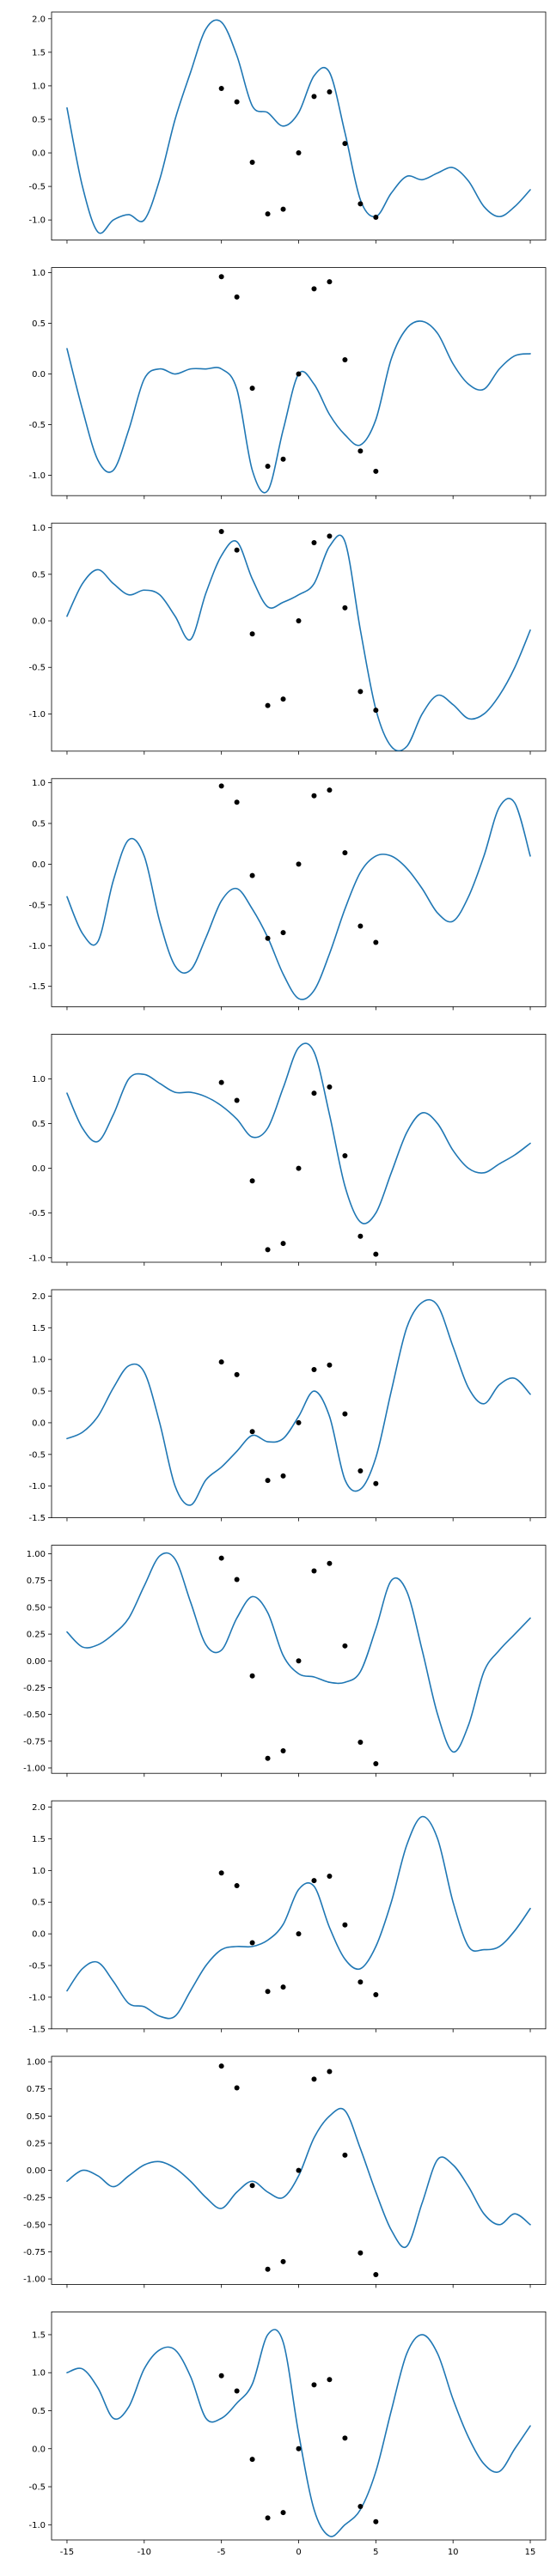 The height and width of the screenshot is (2576, 550). I want to click on y-tick-label: 0.00, so click(36, 2171).